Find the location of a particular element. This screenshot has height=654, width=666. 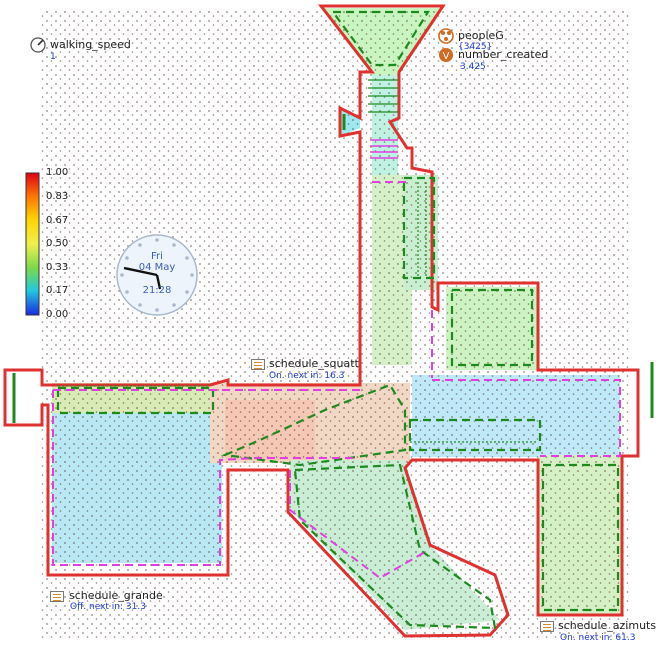

legend-tick: 0.33 is located at coordinates (57, 267).